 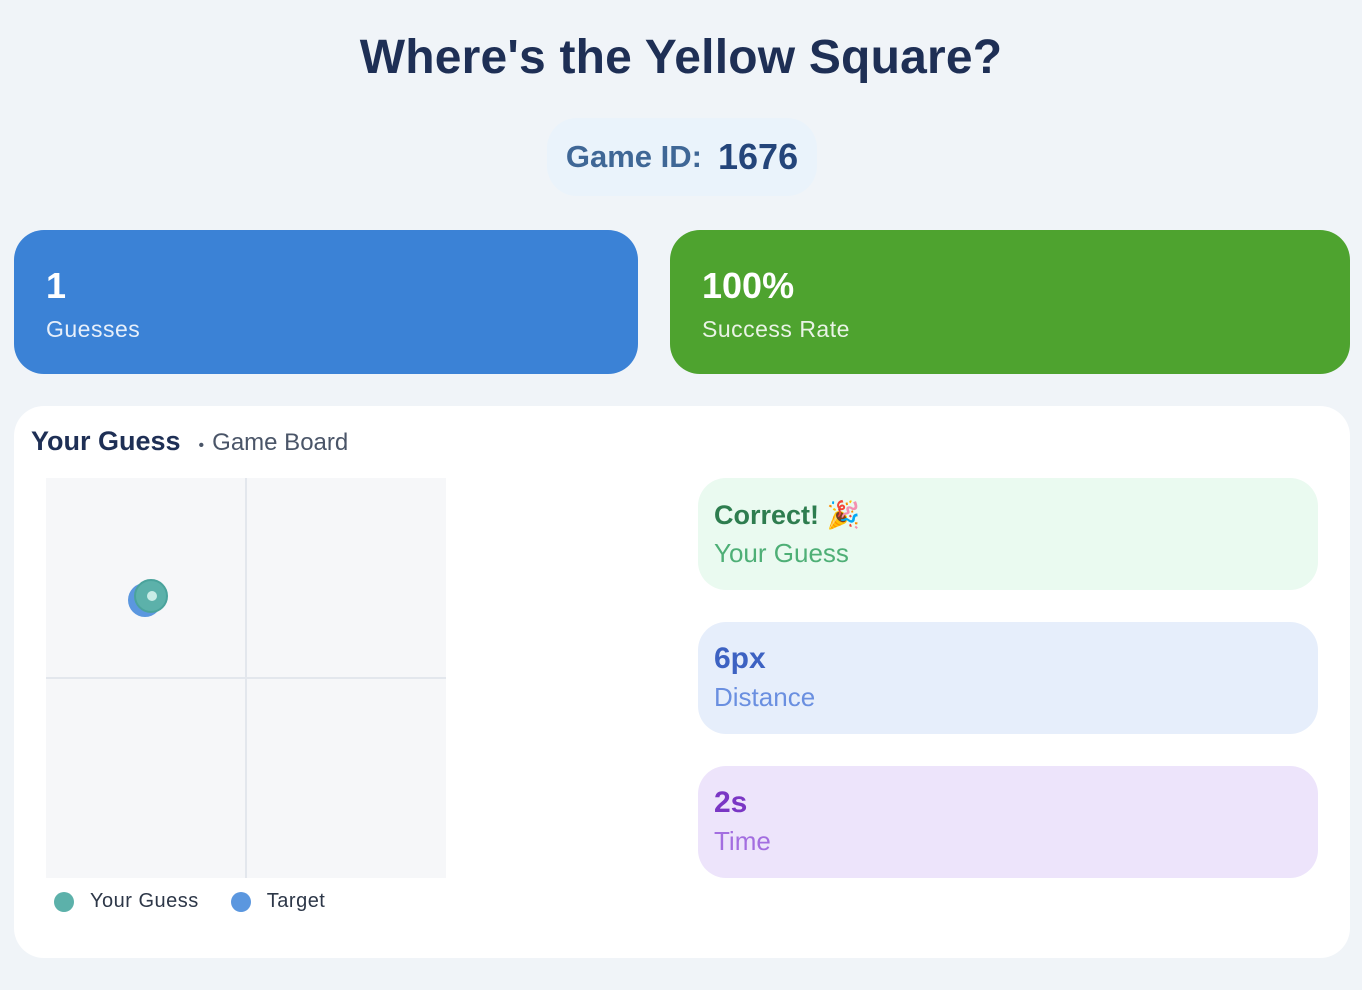 I want to click on game-id-badge: Game ID: 1676, so click(x=682, y=157).